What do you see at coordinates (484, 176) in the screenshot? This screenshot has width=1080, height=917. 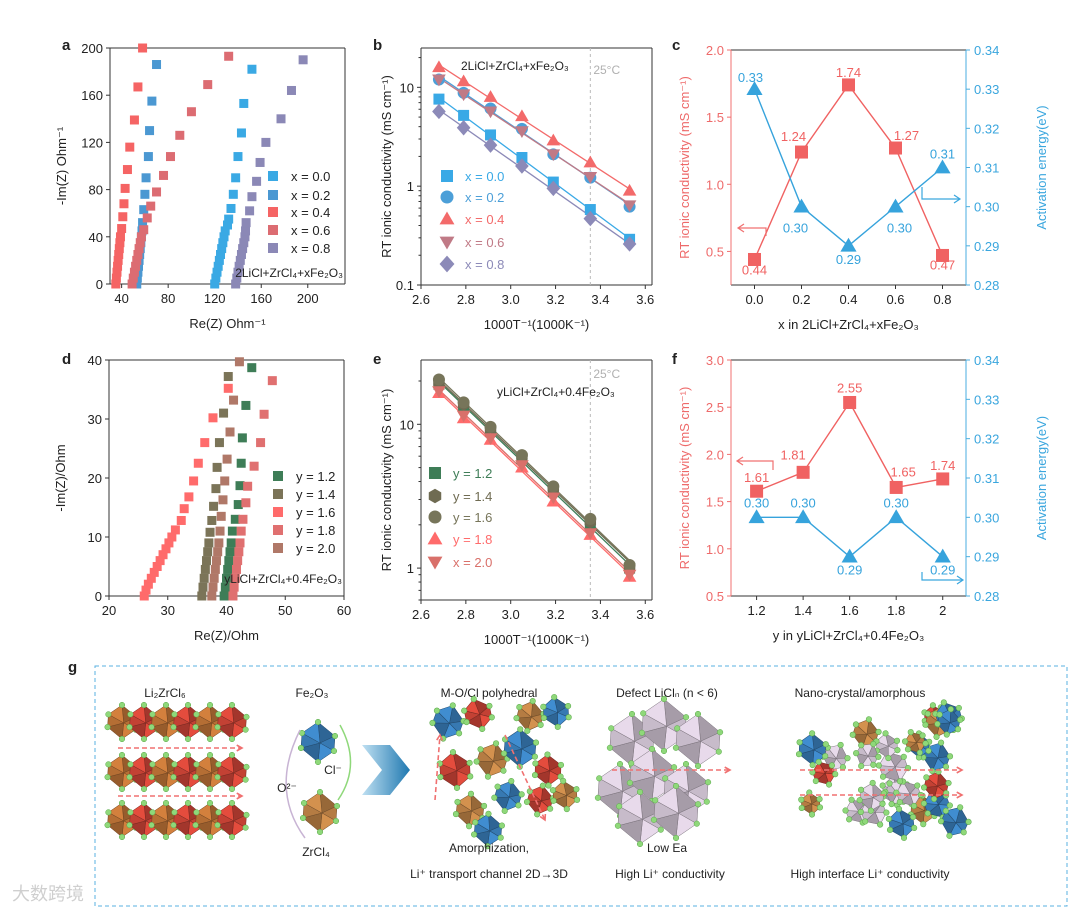 I see `legend-label: x = 0.0` at bounding box center [484, 176].